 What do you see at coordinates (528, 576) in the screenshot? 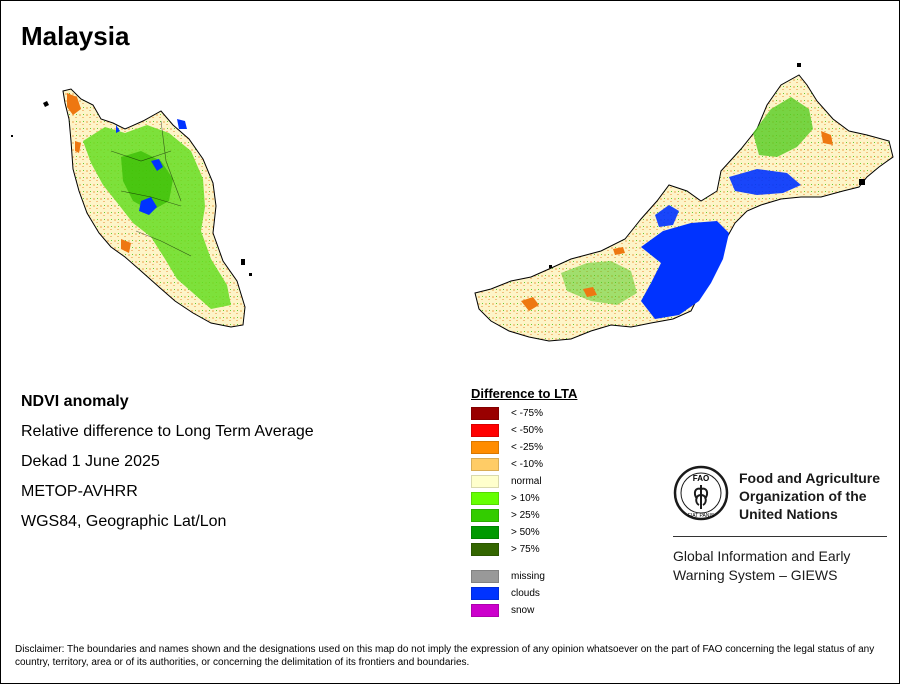
I see `legend-label: missing` at bounding box center [528, 576].